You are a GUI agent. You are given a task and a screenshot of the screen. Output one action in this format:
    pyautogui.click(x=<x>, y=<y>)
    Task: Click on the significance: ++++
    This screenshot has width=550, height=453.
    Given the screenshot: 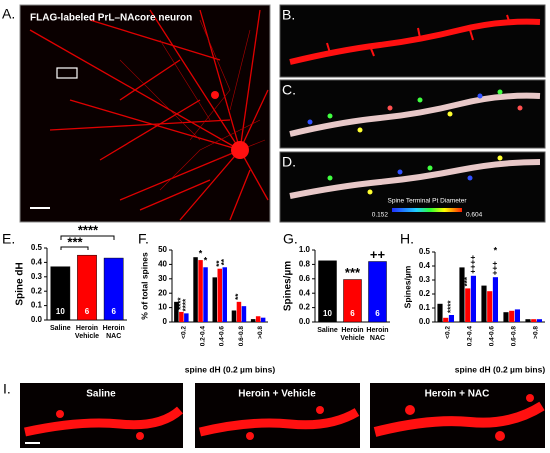 What is the action you would take?
    pyautogui.click(x=473, y=264)
    